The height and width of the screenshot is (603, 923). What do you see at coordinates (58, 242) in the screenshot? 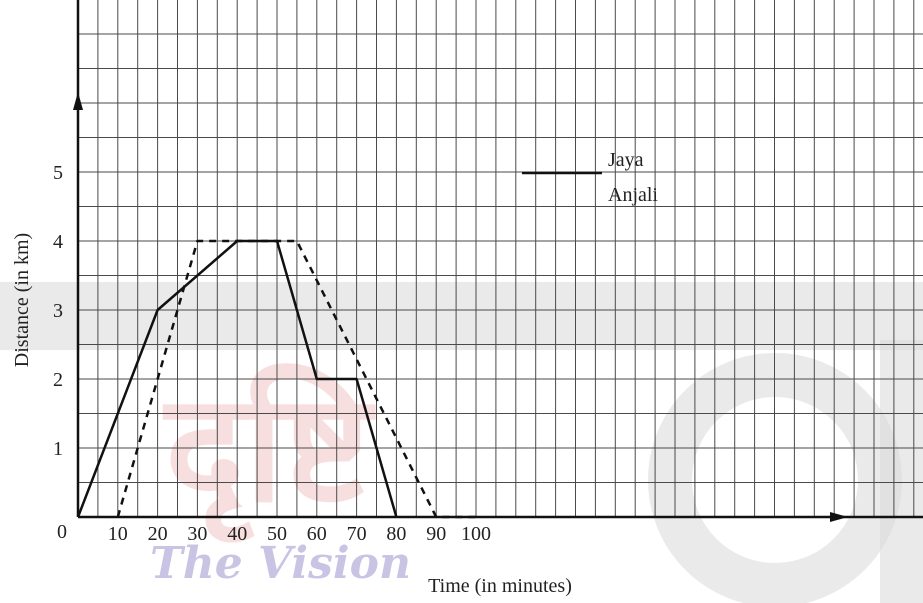
I see `y-tick-label: 4` at bounding box center [58, 242].